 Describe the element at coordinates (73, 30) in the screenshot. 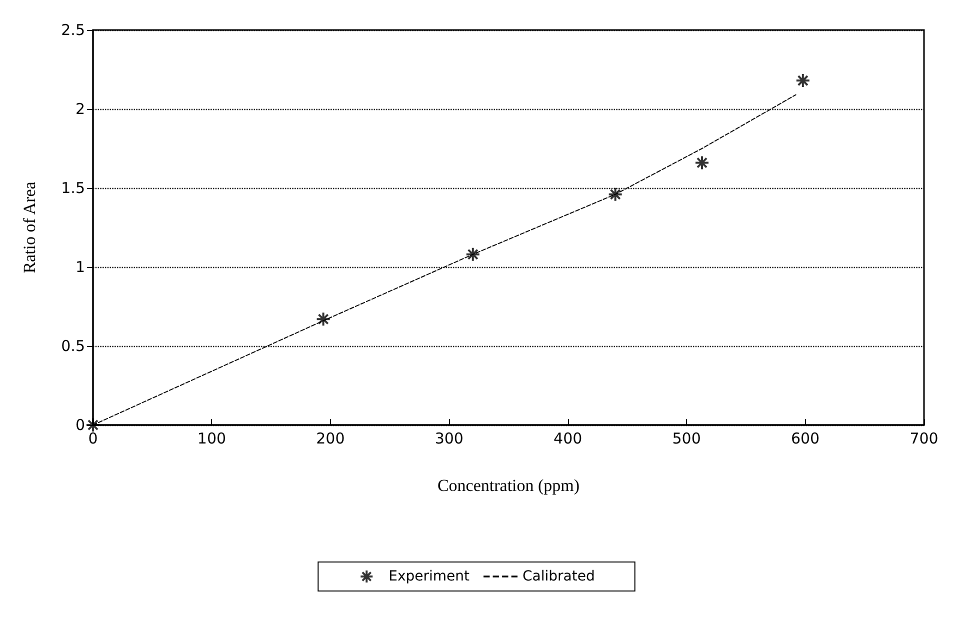

I see `y-tick-label: 2.5` at that location.